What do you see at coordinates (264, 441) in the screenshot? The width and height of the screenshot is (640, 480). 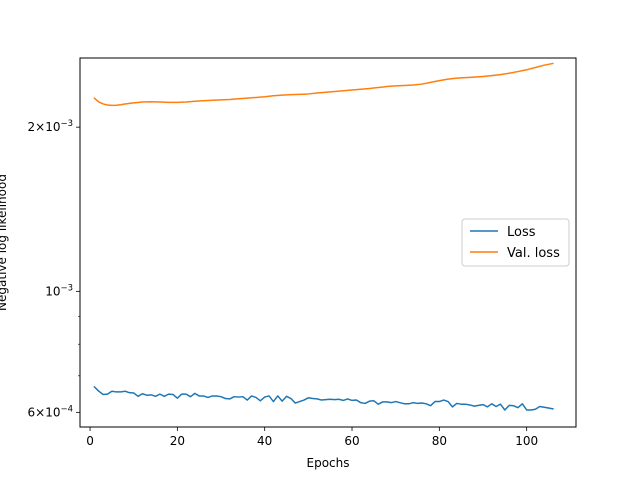 I see `x-tick-label: 40` at bounding box center [264, 441].